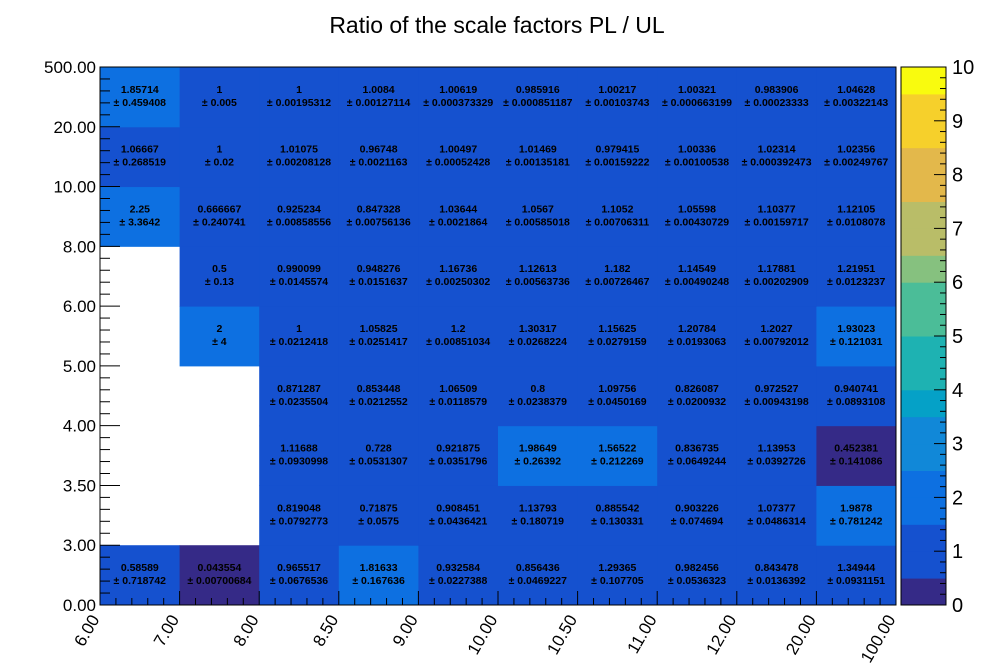 The image size is (996, 672). I want to click on cell-value-label: 1.15625, so click(617, 329).